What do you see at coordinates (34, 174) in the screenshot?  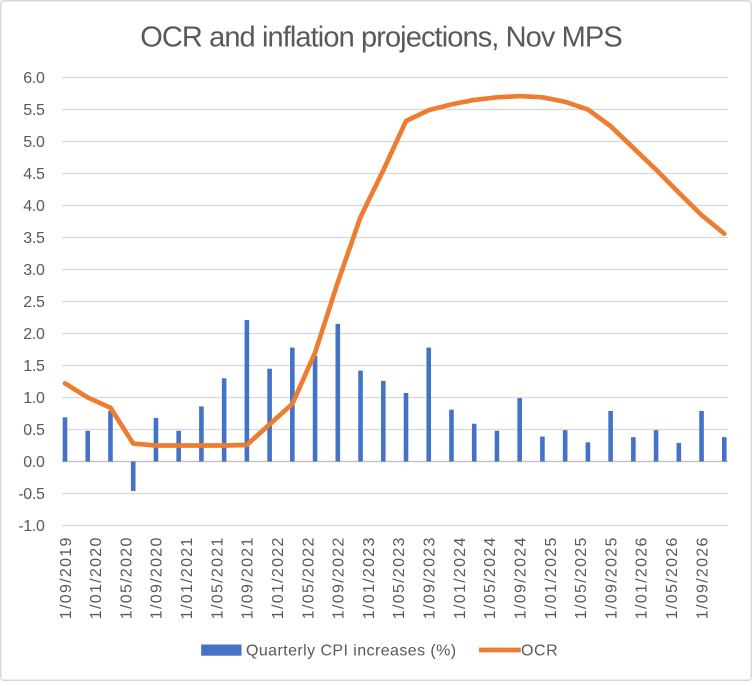 I see `svg-text: 4.5` at bounding box center [34, 174].